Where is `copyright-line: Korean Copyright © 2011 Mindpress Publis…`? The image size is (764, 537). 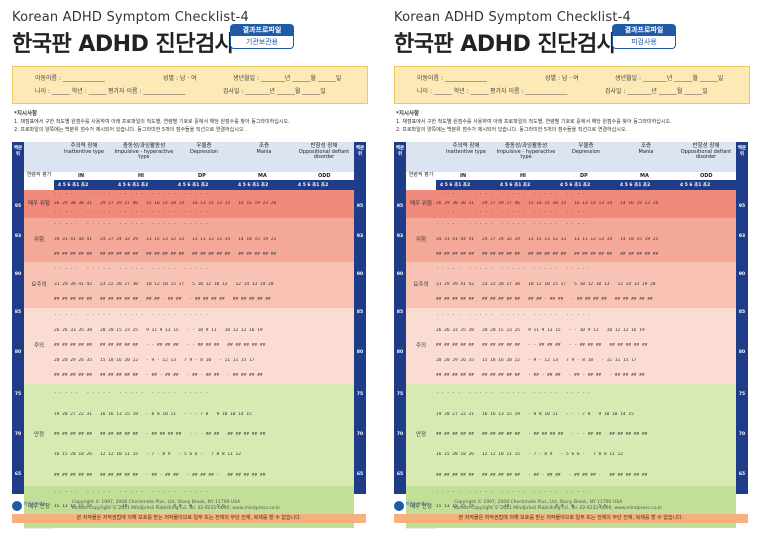 copyright-line: Korean Copyright © 2011 Mindpress Publis… is located at coordinates (176, 508).